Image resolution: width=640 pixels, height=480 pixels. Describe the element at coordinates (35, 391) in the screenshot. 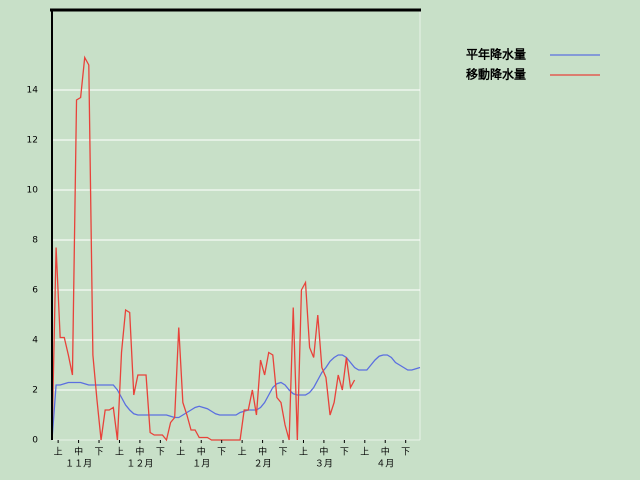

I see `y-tick-label: 2` at that location.